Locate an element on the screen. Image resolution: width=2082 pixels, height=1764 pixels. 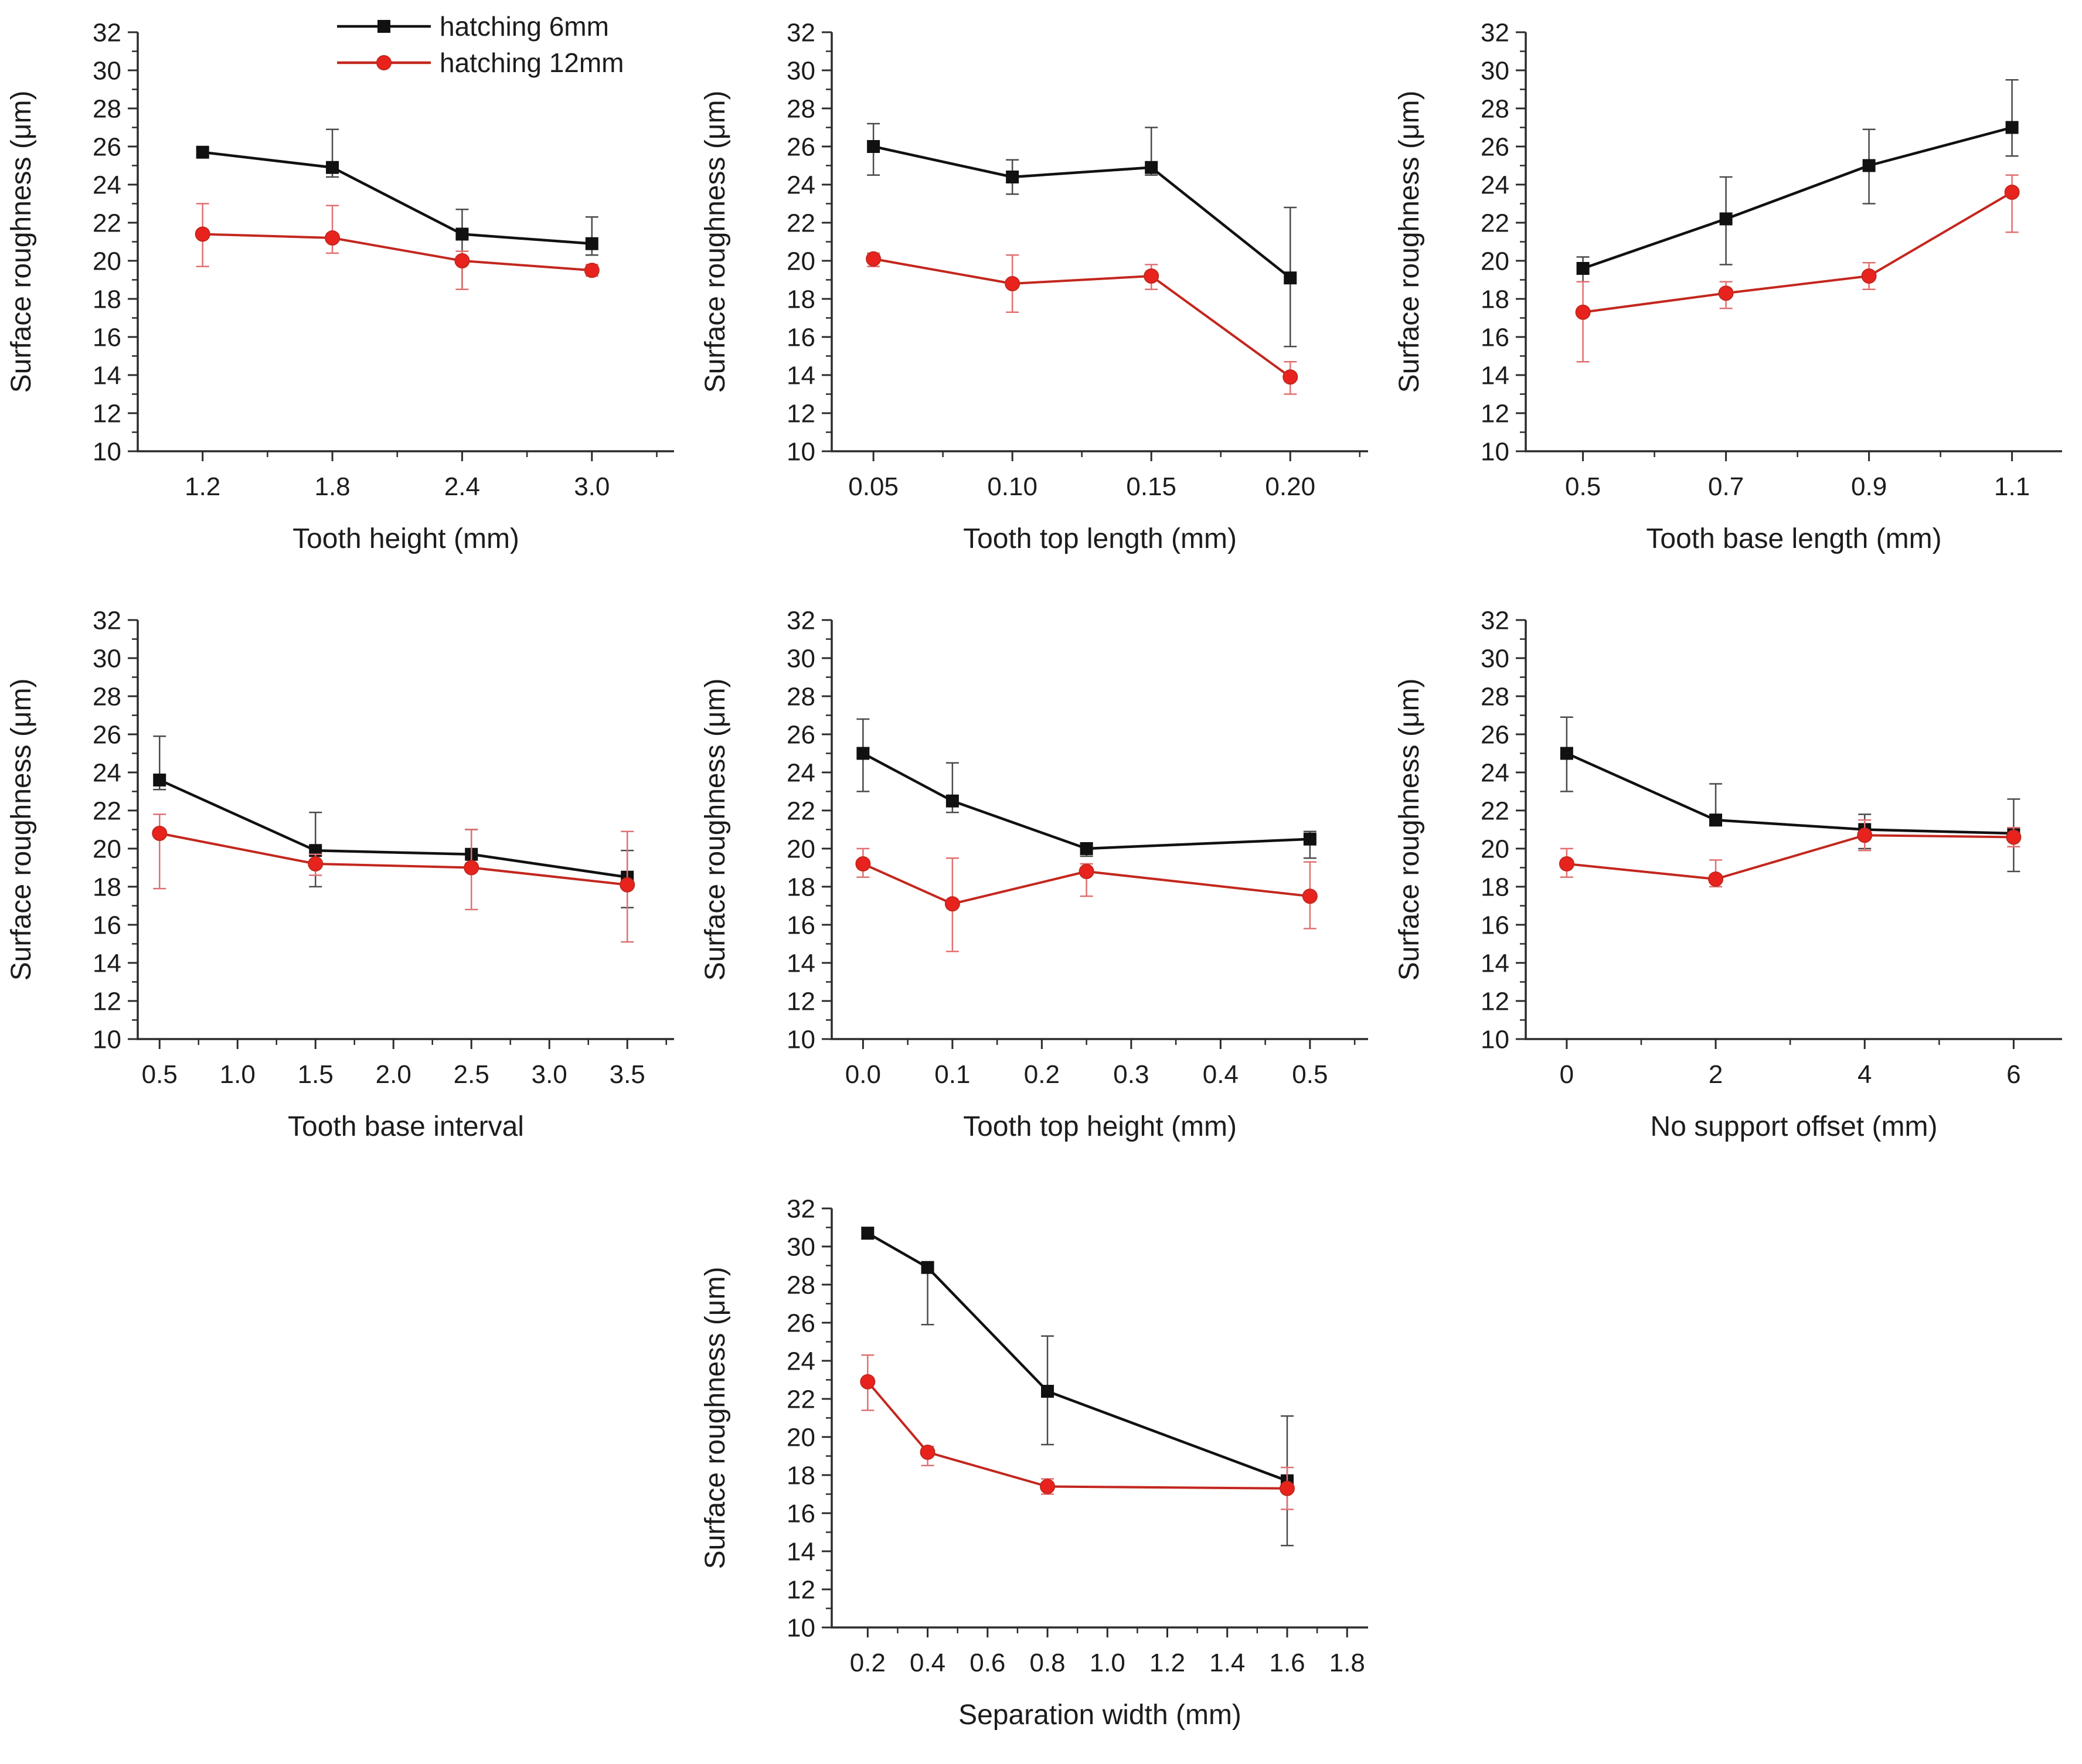
svg-text: 2 is located at coordinates (1716, 1074).